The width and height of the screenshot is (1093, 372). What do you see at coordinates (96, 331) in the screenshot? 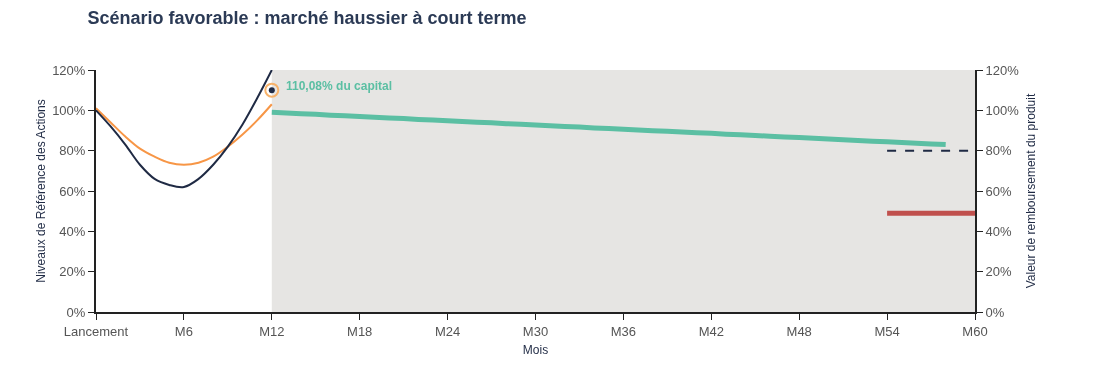
I see `x-tick-label: Lancement` at bounding box center [96, 331].